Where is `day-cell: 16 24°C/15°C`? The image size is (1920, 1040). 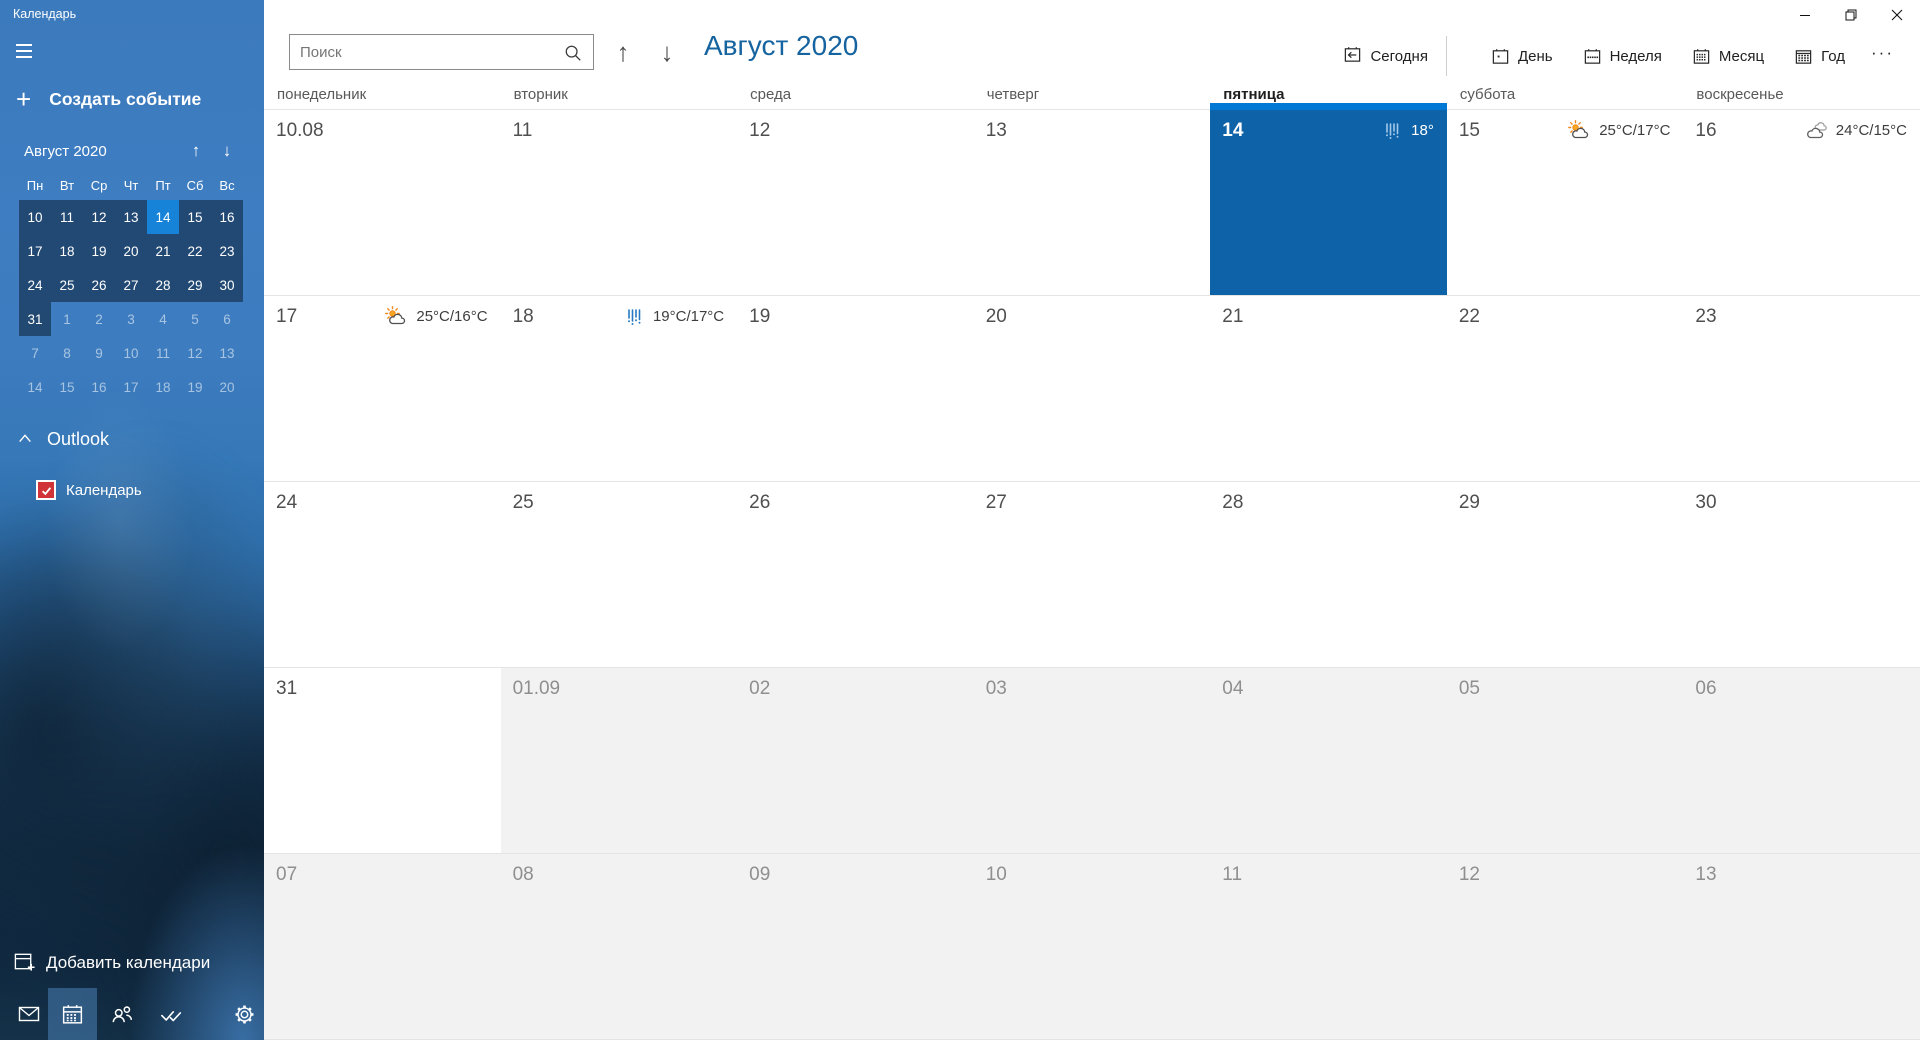
day-cell: 16 24°C/15°C is located at coordinates (1801, 203).